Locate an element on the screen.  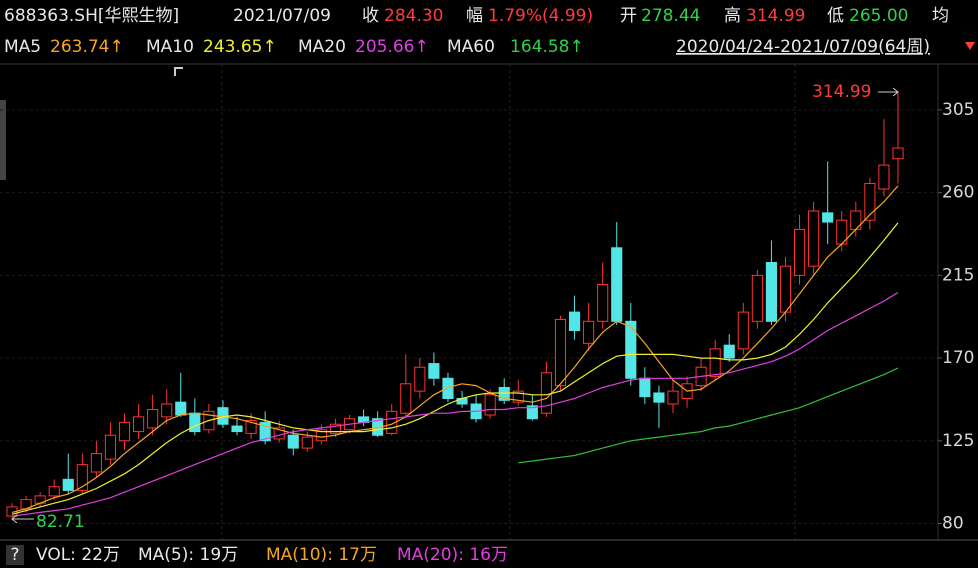
y-tick-label: 215 is located at coordinates (958, 275).